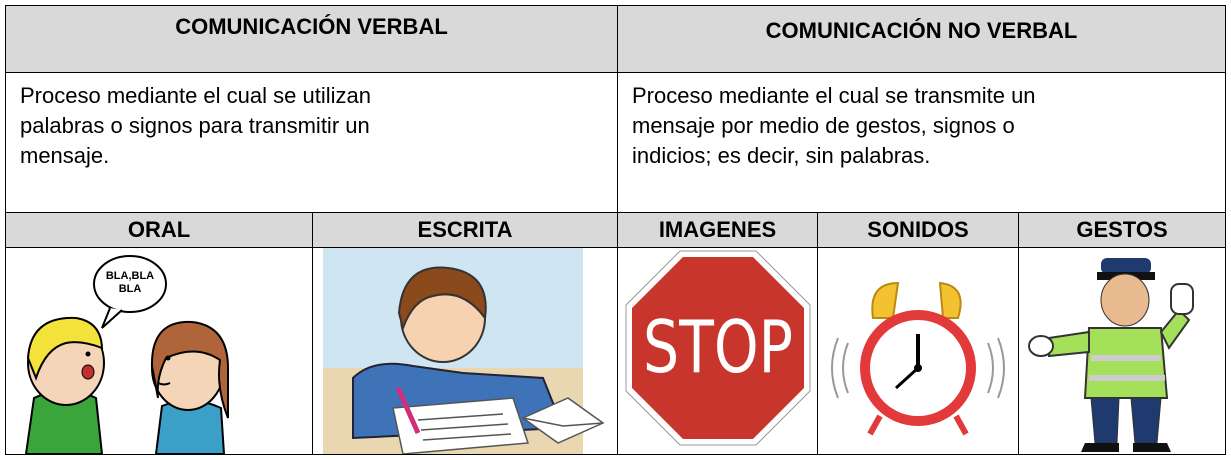 The image size is (1231, 460). I want to click on header-verbal: COMUNICACIÓN VERBAL, so click(311, 39).